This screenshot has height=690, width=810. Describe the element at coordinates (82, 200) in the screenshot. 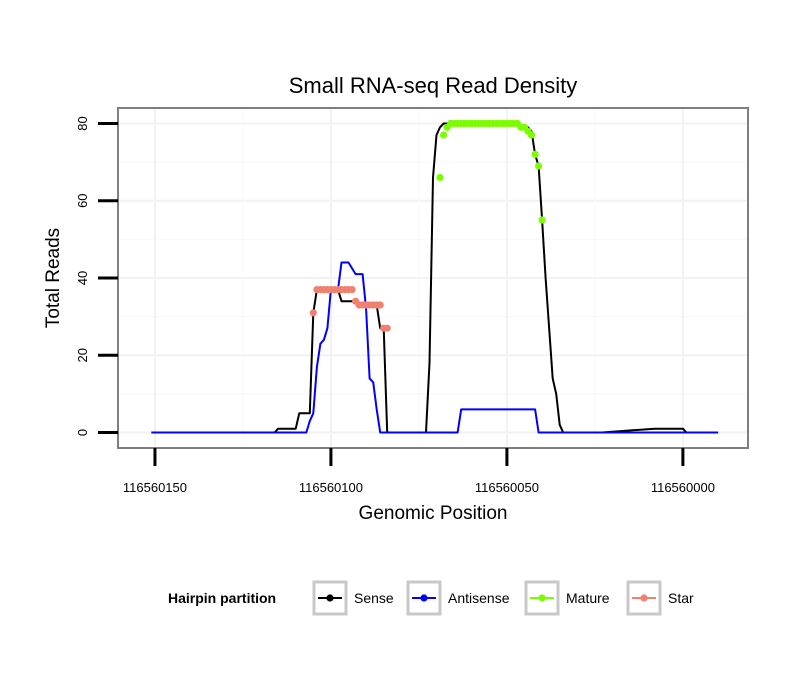

I see `y-tick-label: 60` at that location.